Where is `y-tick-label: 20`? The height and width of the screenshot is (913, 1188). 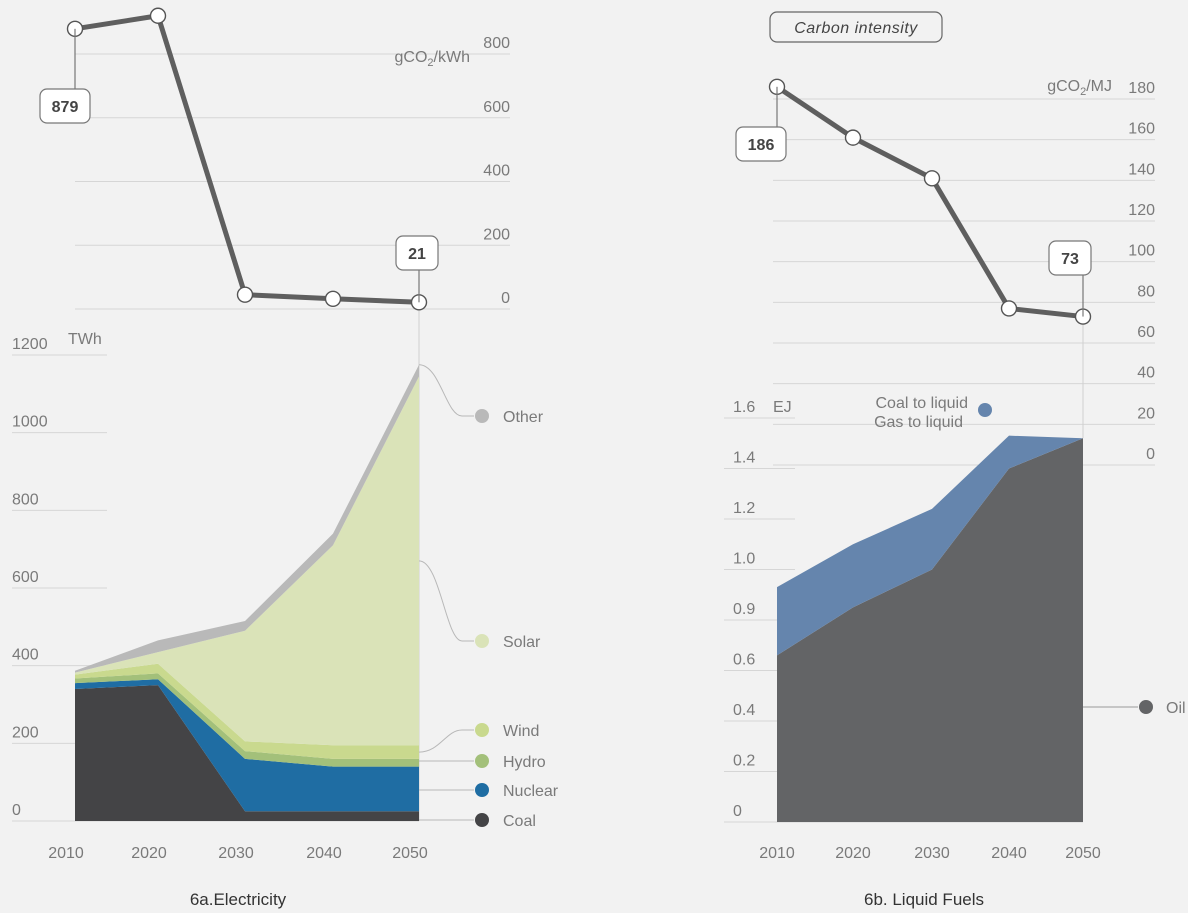
y-tick-label: 20 is located at coordinates (1146, 413).